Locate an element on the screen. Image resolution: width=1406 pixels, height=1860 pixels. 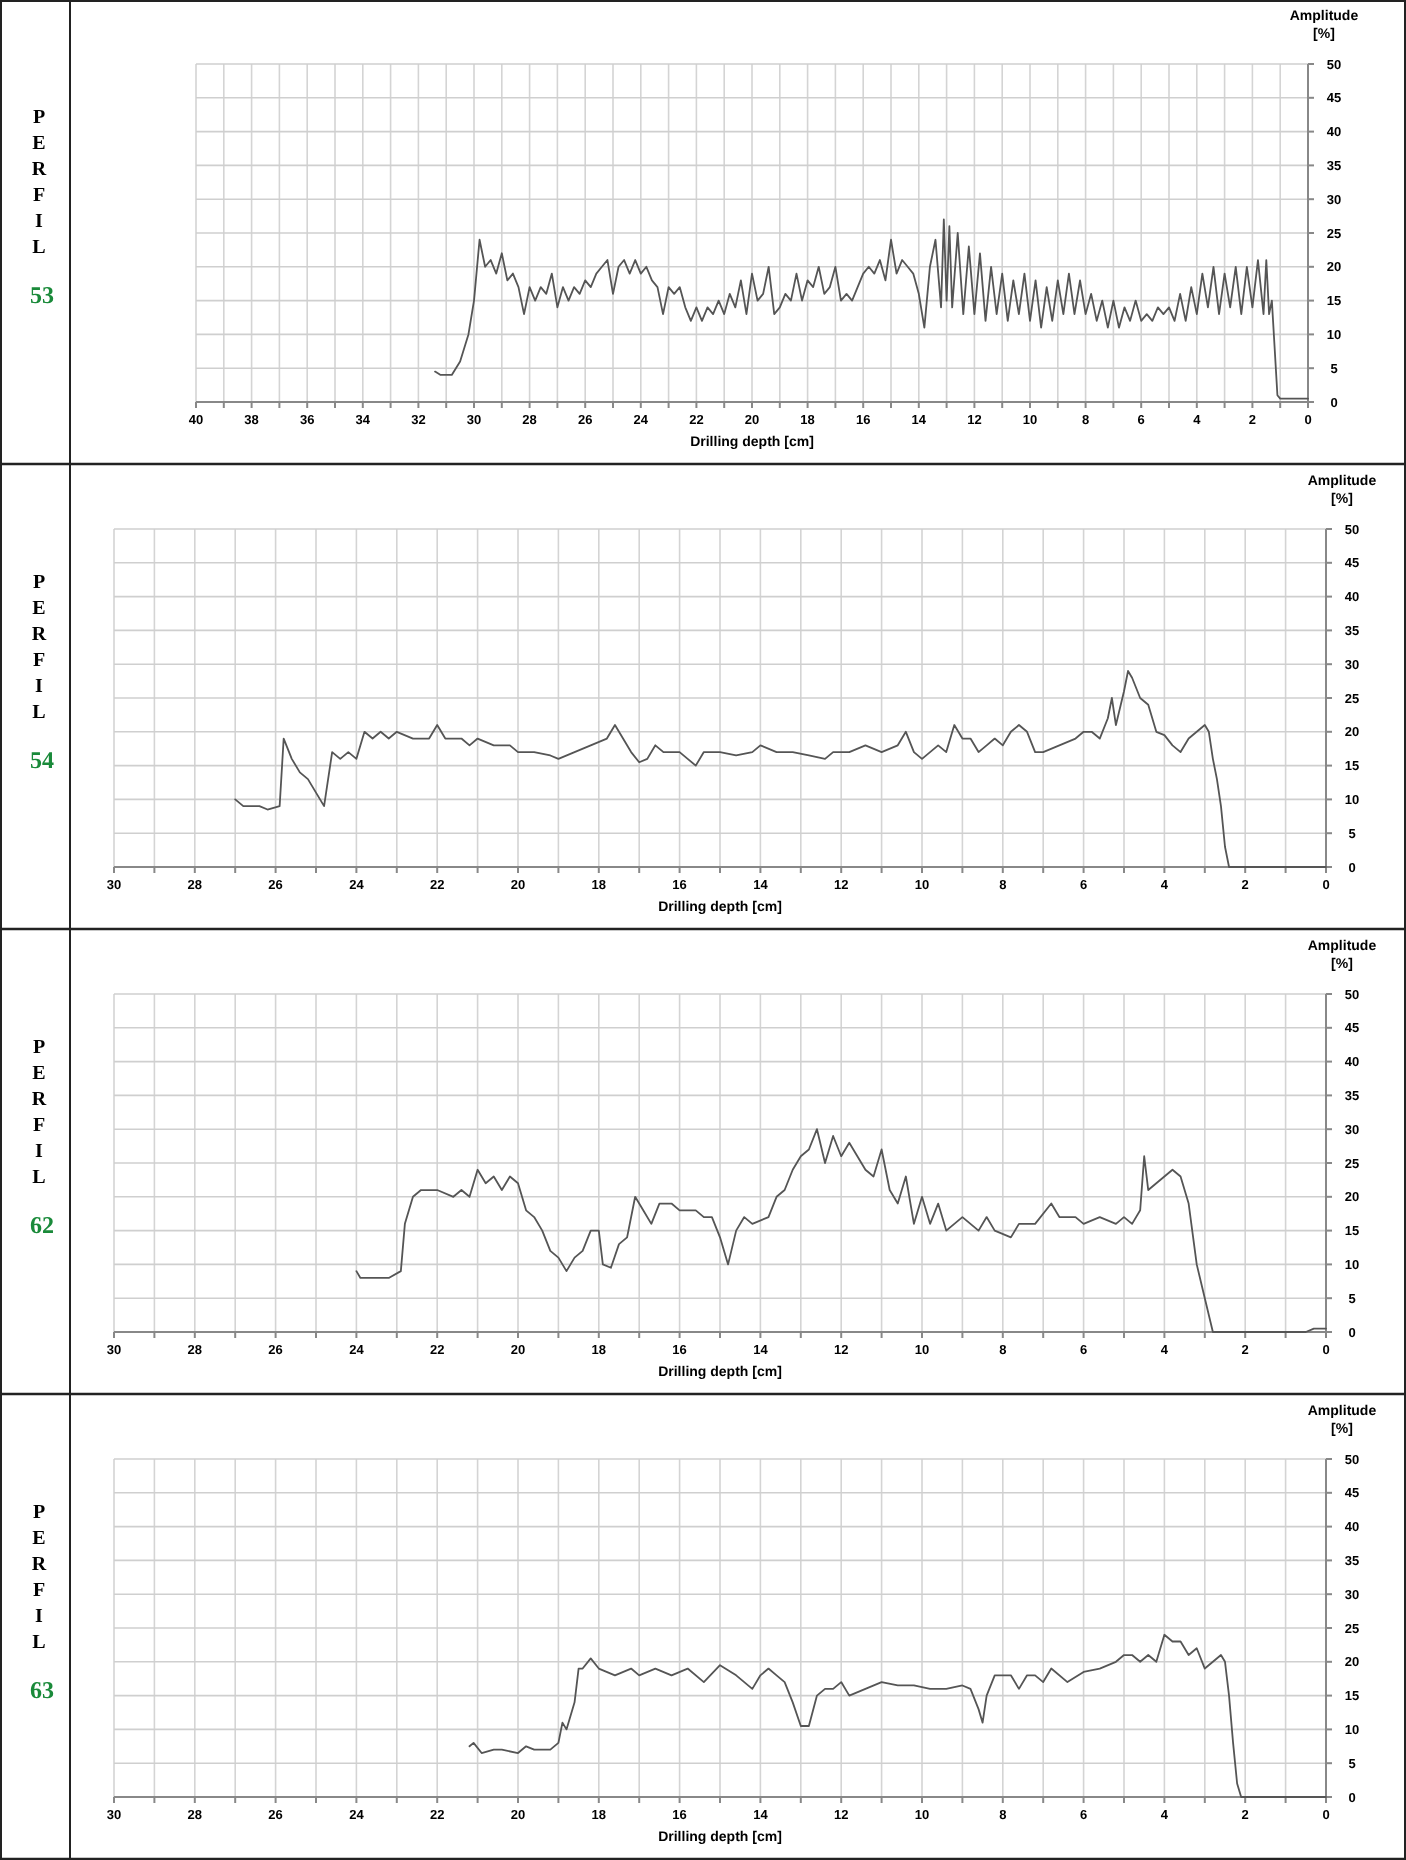
text: PERFIL 63 is located at coordinates (39, 1602).